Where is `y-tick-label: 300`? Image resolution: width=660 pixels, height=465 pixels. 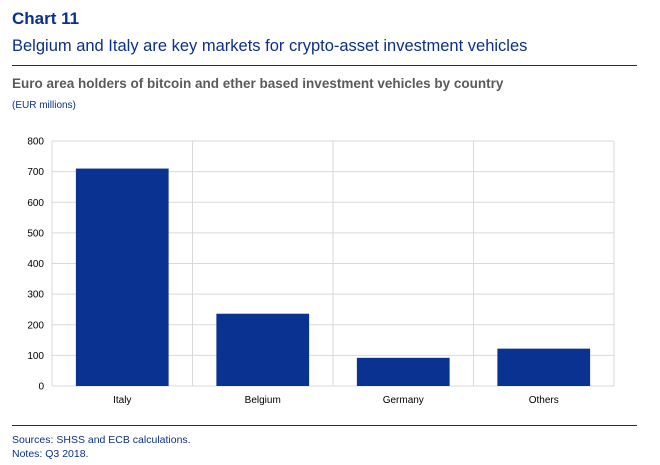 y-tick-label: 300 is located at coordinates (35, 295).